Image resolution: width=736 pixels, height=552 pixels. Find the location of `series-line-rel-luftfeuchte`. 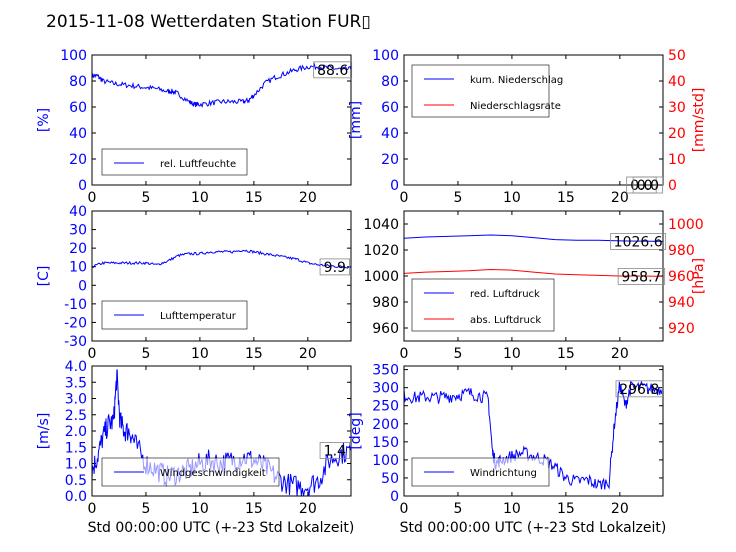

series-line-rel-luftfeuchte is located at coordinates (221, 85).